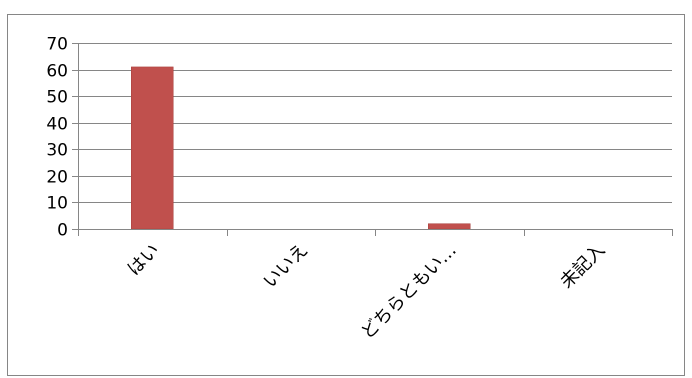  Describe the element at coordinates (57, 204) in the screenshot. I see `y-tick-label-10: 10` at that location.